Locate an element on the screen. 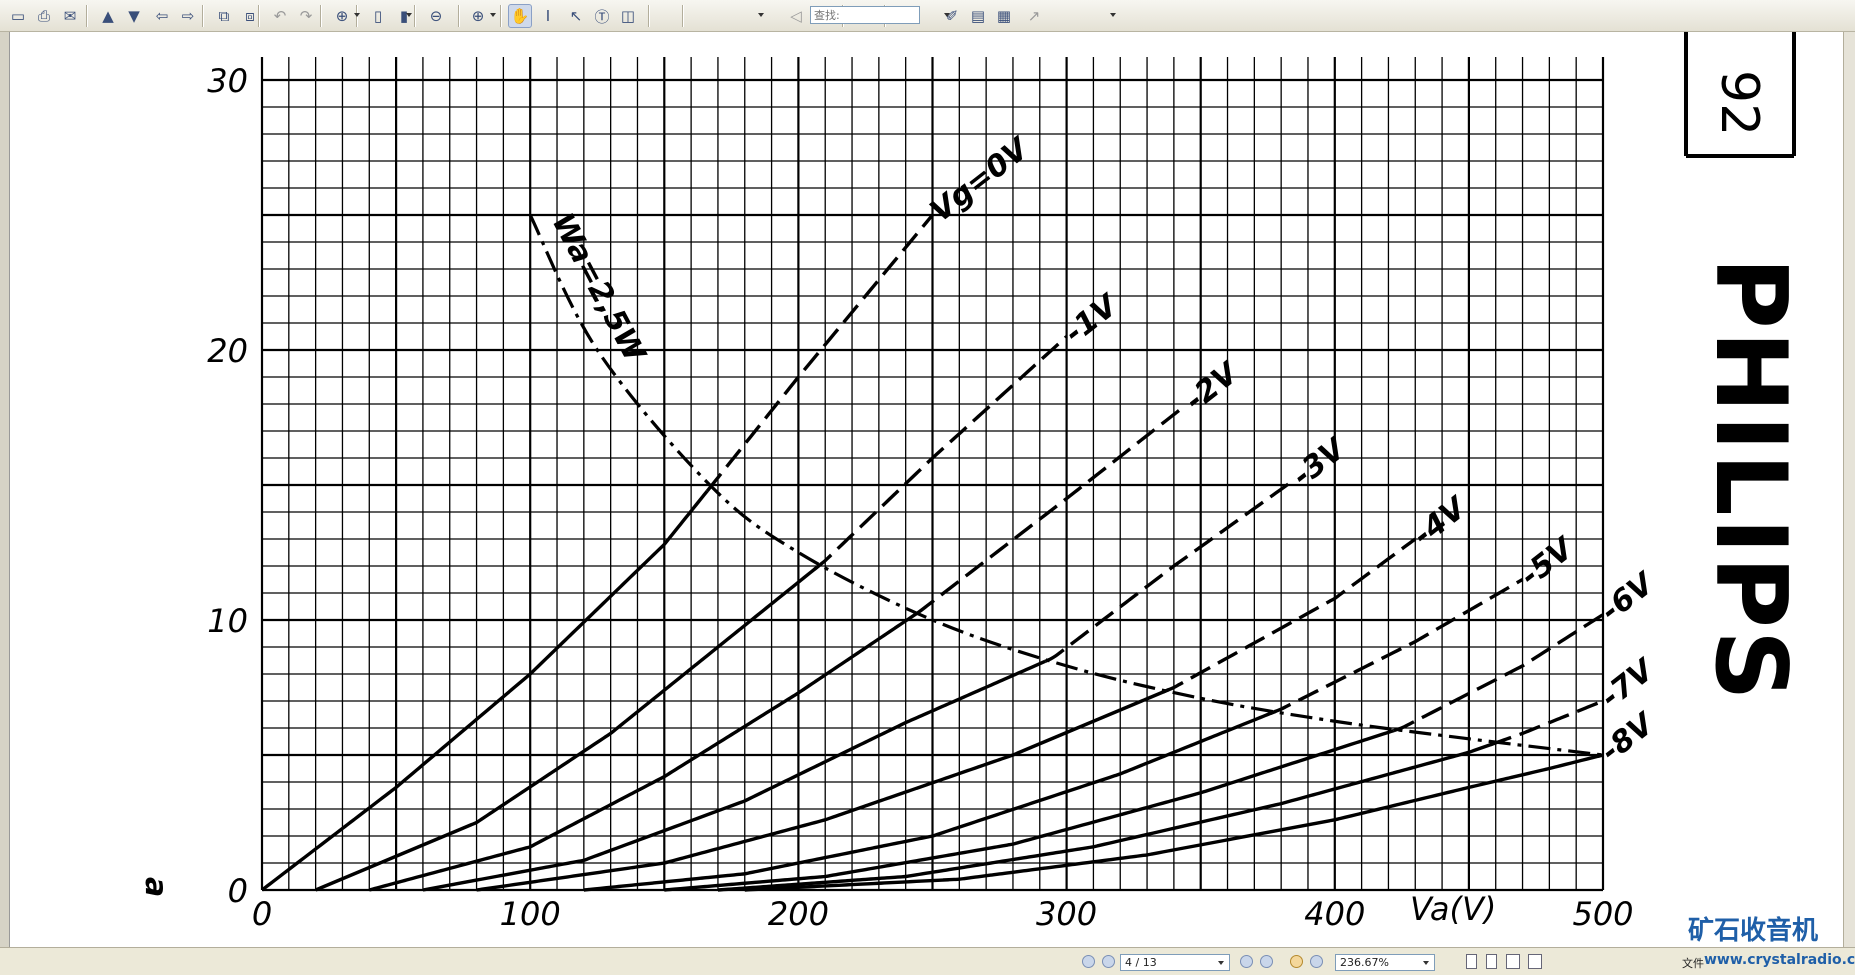  fit-page-icon: ▯ is located at coordinates (378, 16).